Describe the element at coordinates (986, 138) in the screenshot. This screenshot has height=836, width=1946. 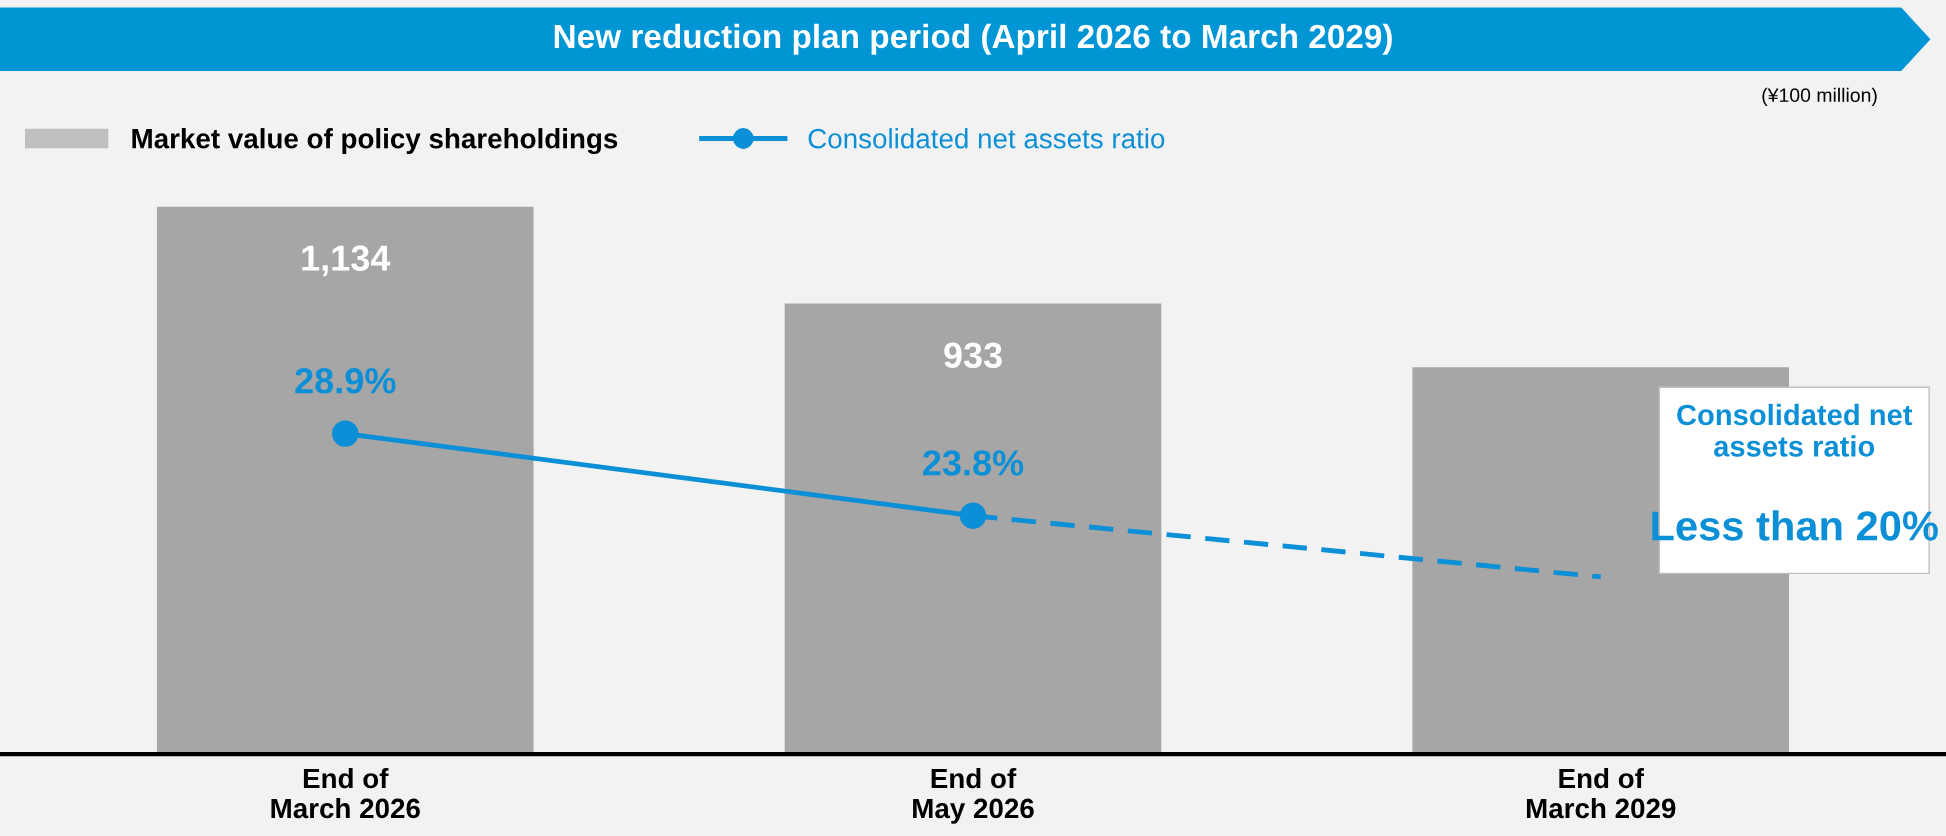
I see `legend-label: Consolidated net assets ratio` at that location.